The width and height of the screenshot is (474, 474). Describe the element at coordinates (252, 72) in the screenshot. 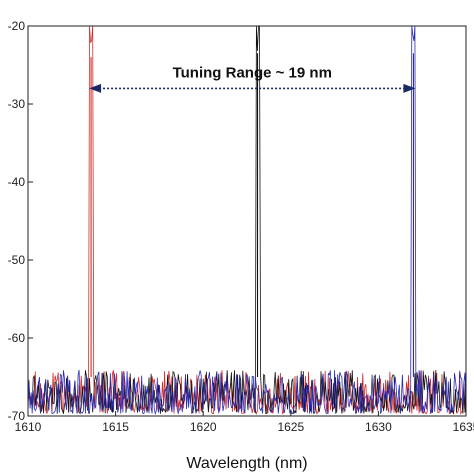

I see `tuning-range-label: Tuning Range ~ 19 nm` at that location.